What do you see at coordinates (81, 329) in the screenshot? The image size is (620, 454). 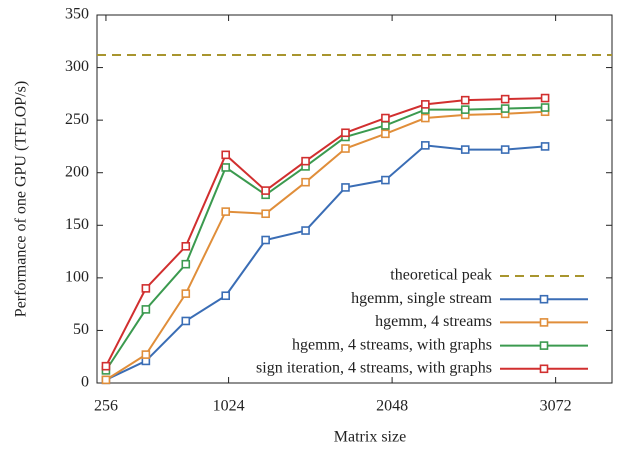 I see `y-tick-label: 50` at bounding box center [81, 329].